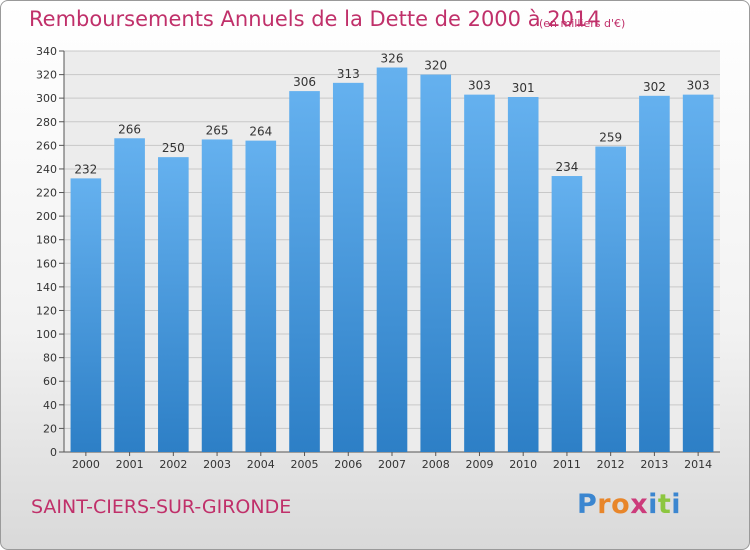 The image size is (750, 550). Describe the element at coordinates (654, 464) in the screenshot. I see `x-tick-label: 2013` at that location.